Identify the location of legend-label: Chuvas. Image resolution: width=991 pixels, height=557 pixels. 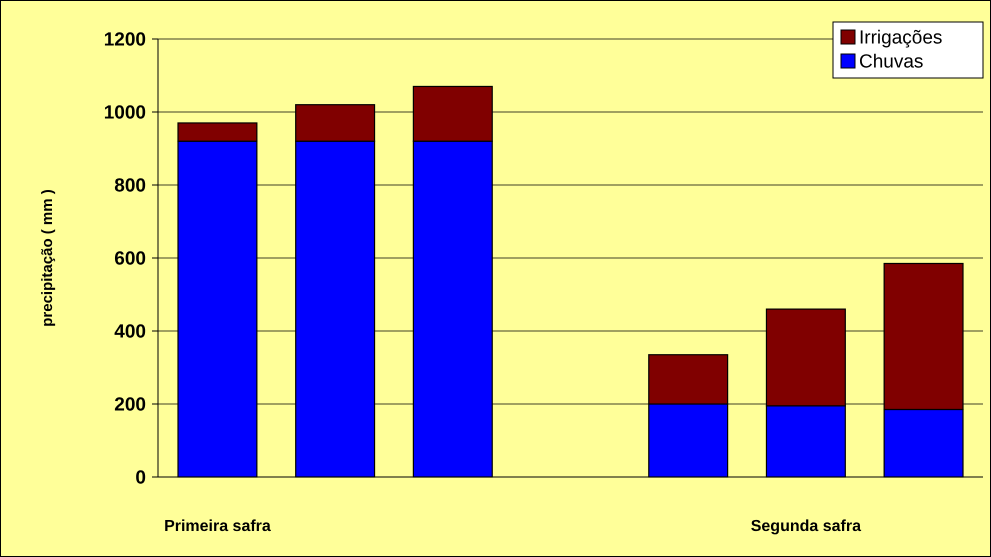
(891, 62).